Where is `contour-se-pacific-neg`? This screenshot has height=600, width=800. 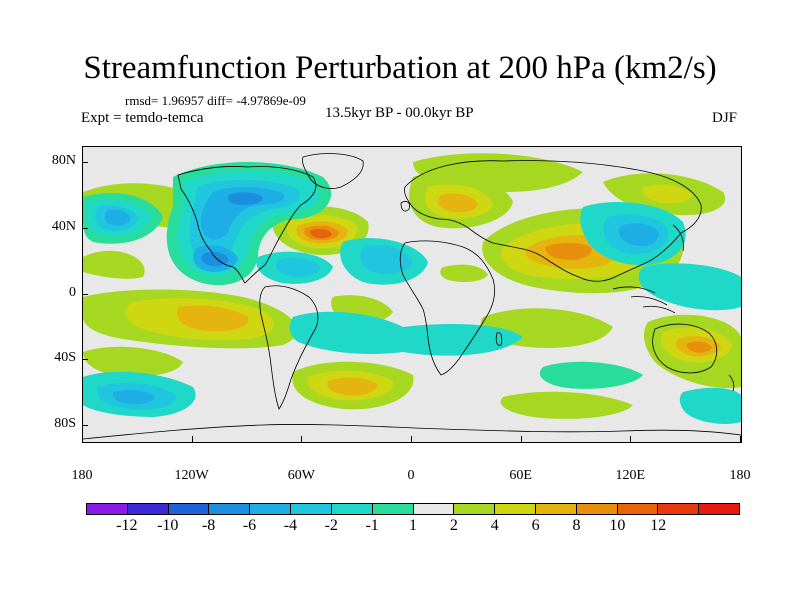
contour-se-pacific-neg is located at coordinates (710, 405).